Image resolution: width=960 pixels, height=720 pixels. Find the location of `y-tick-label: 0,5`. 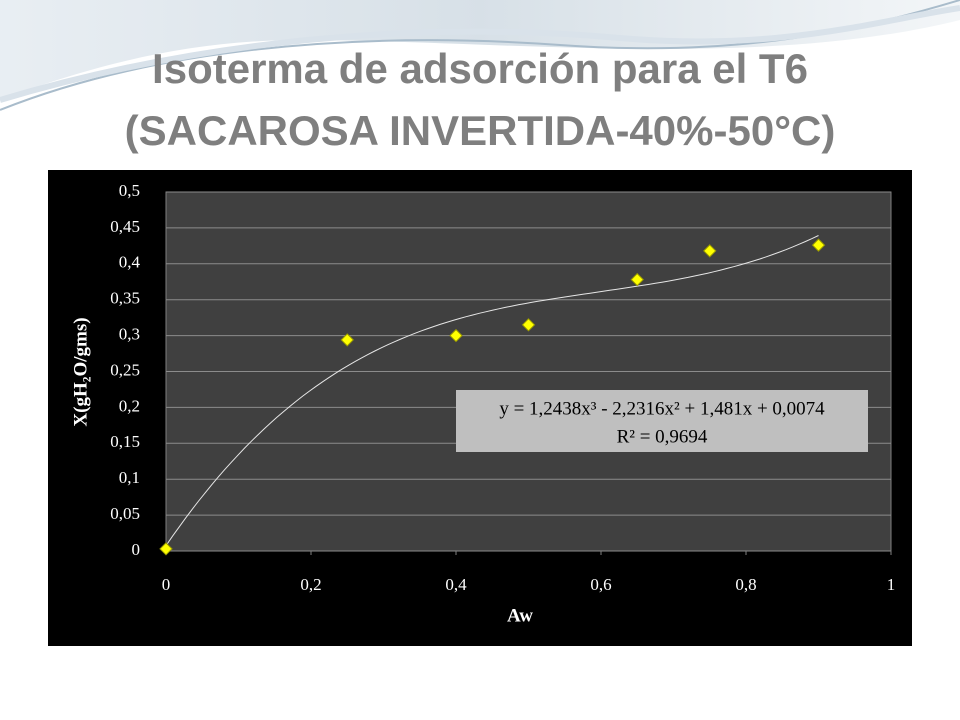

y-tick-label: 0,5 is located at coordinates (129, 190).